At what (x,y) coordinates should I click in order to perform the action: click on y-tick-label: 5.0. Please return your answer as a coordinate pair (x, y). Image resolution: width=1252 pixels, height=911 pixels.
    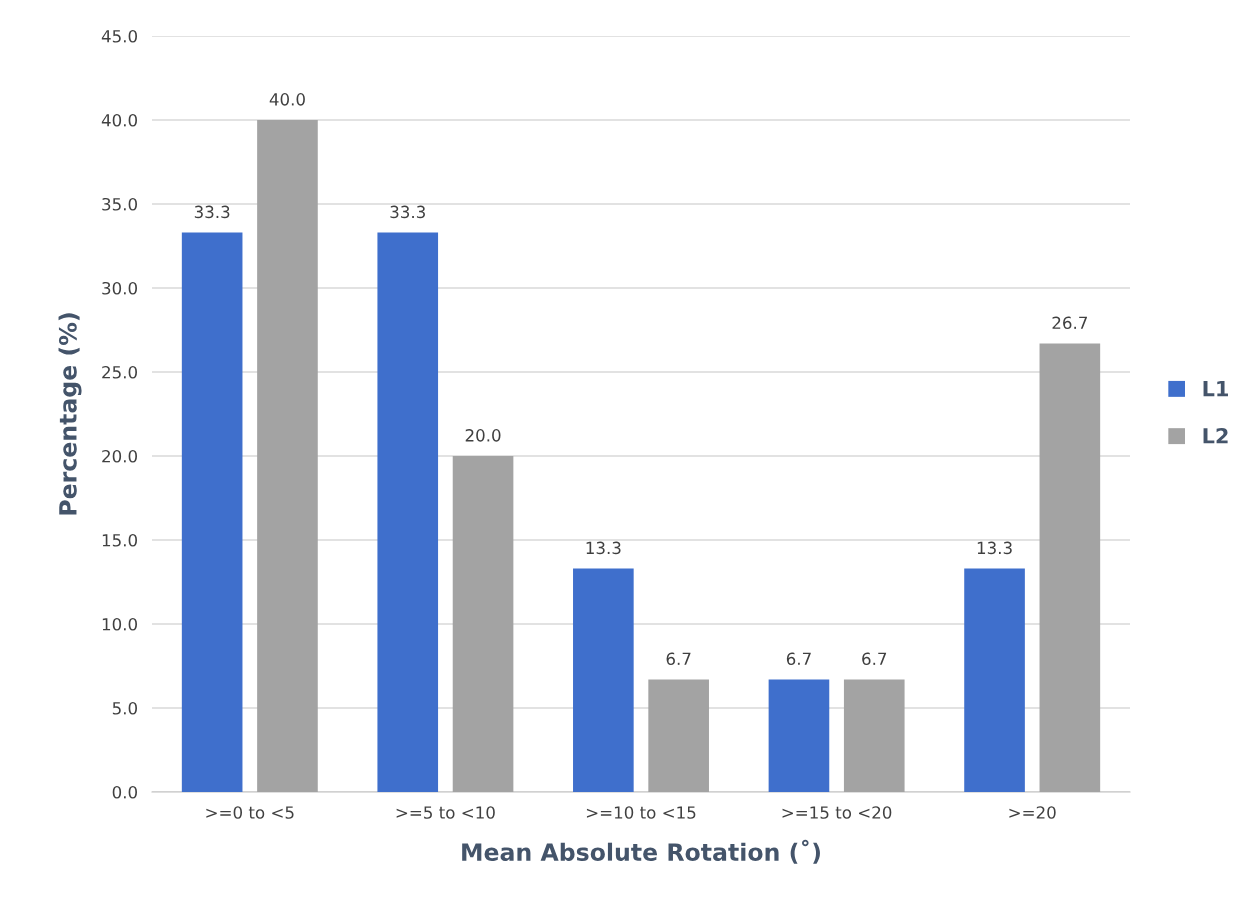
    Looking at the image, I should click on (124, 708).